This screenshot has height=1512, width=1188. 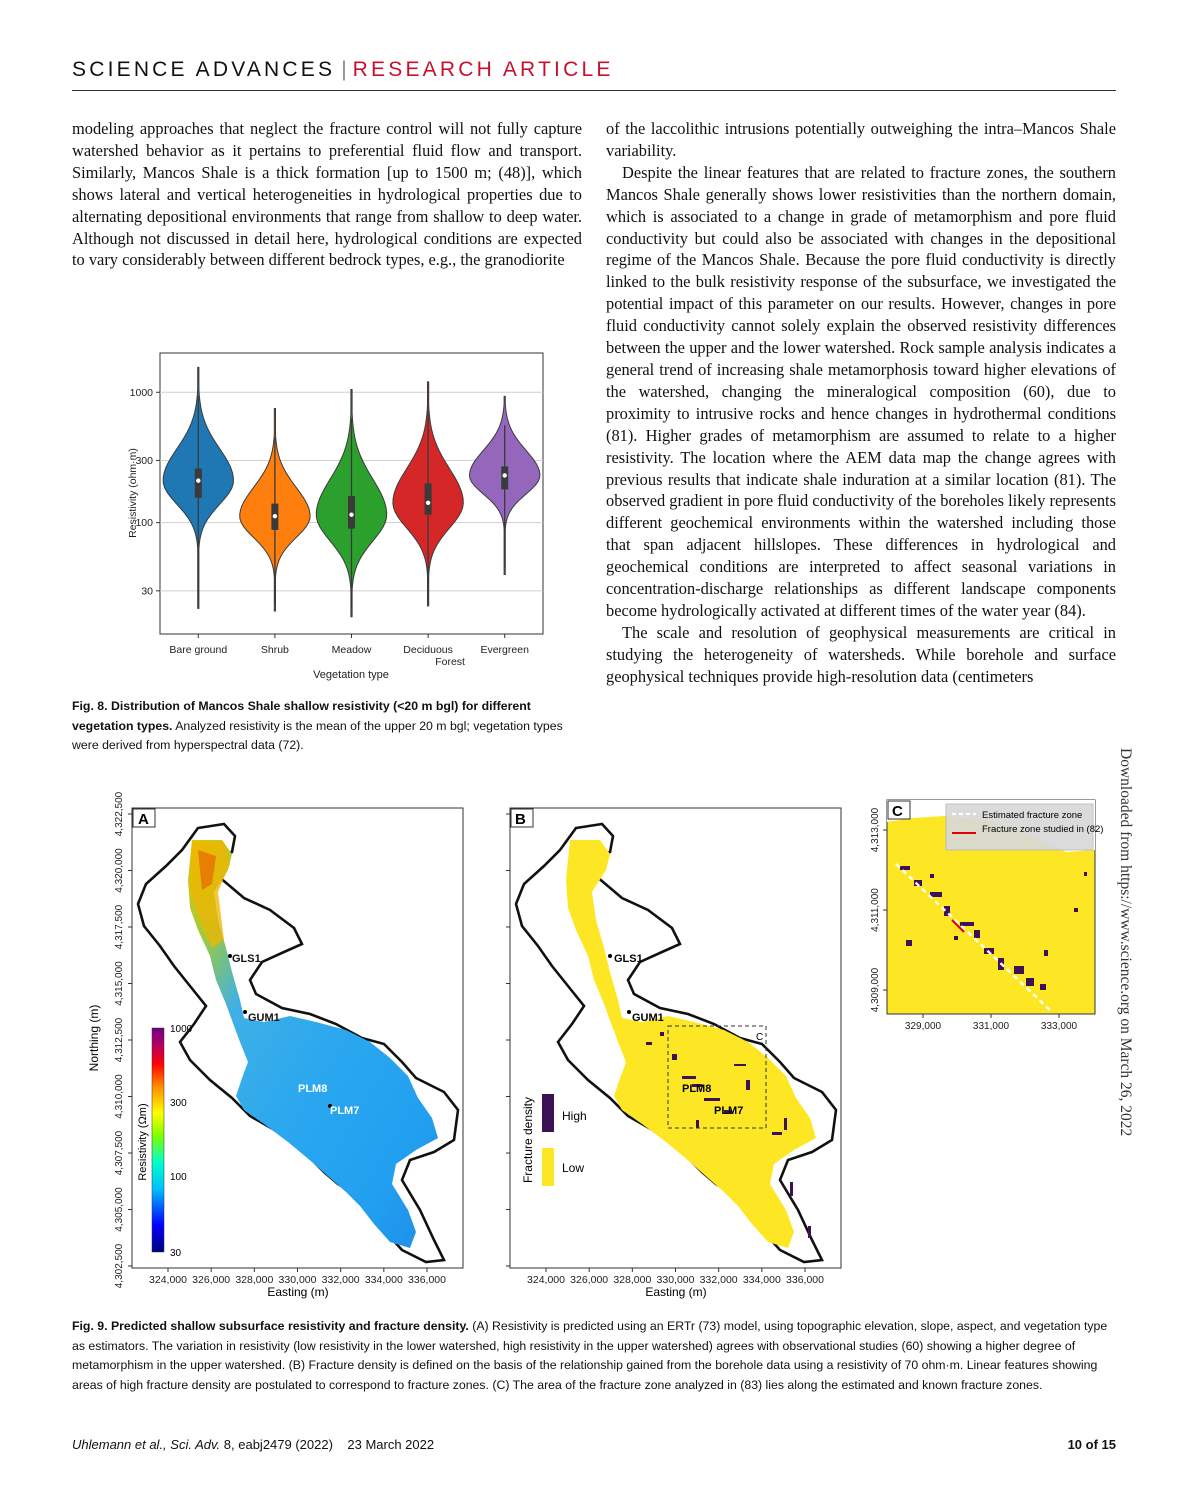 What do you see at coordinates (178, 1177) in the screenshot?
I see `fig9a-colorbar-tick-100: 100` at bounding box center [178, 1177].